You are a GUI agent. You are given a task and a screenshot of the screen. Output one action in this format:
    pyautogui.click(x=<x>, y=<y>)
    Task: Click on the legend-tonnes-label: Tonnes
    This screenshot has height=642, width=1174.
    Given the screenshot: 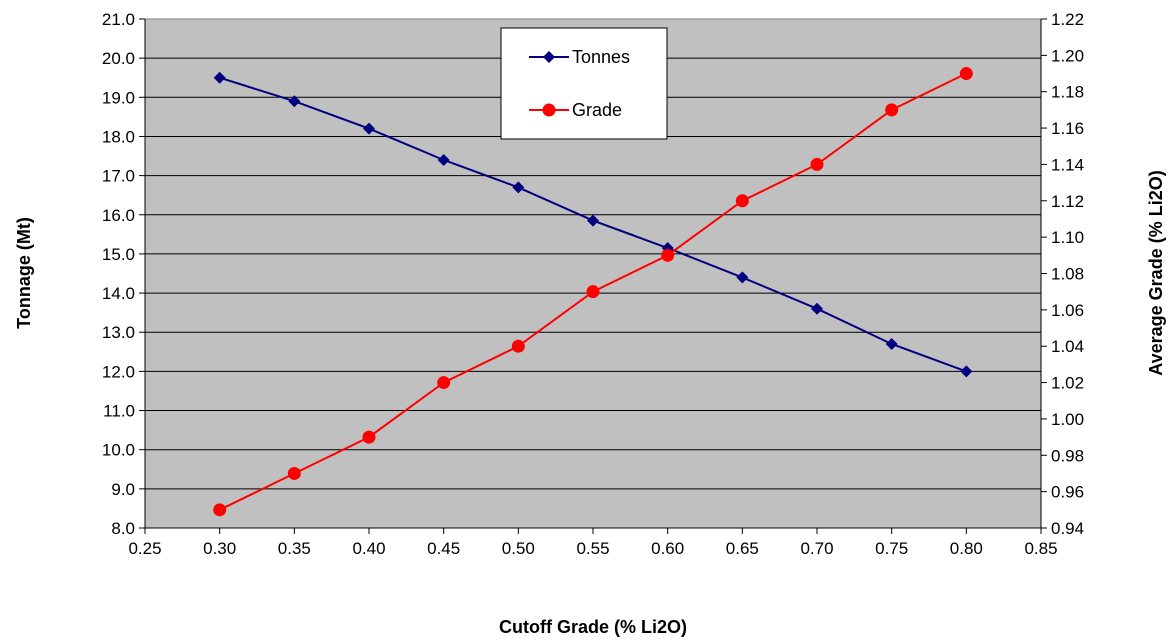 What is the action you would take?
    pyautogui.click(x=601, y=57)
    